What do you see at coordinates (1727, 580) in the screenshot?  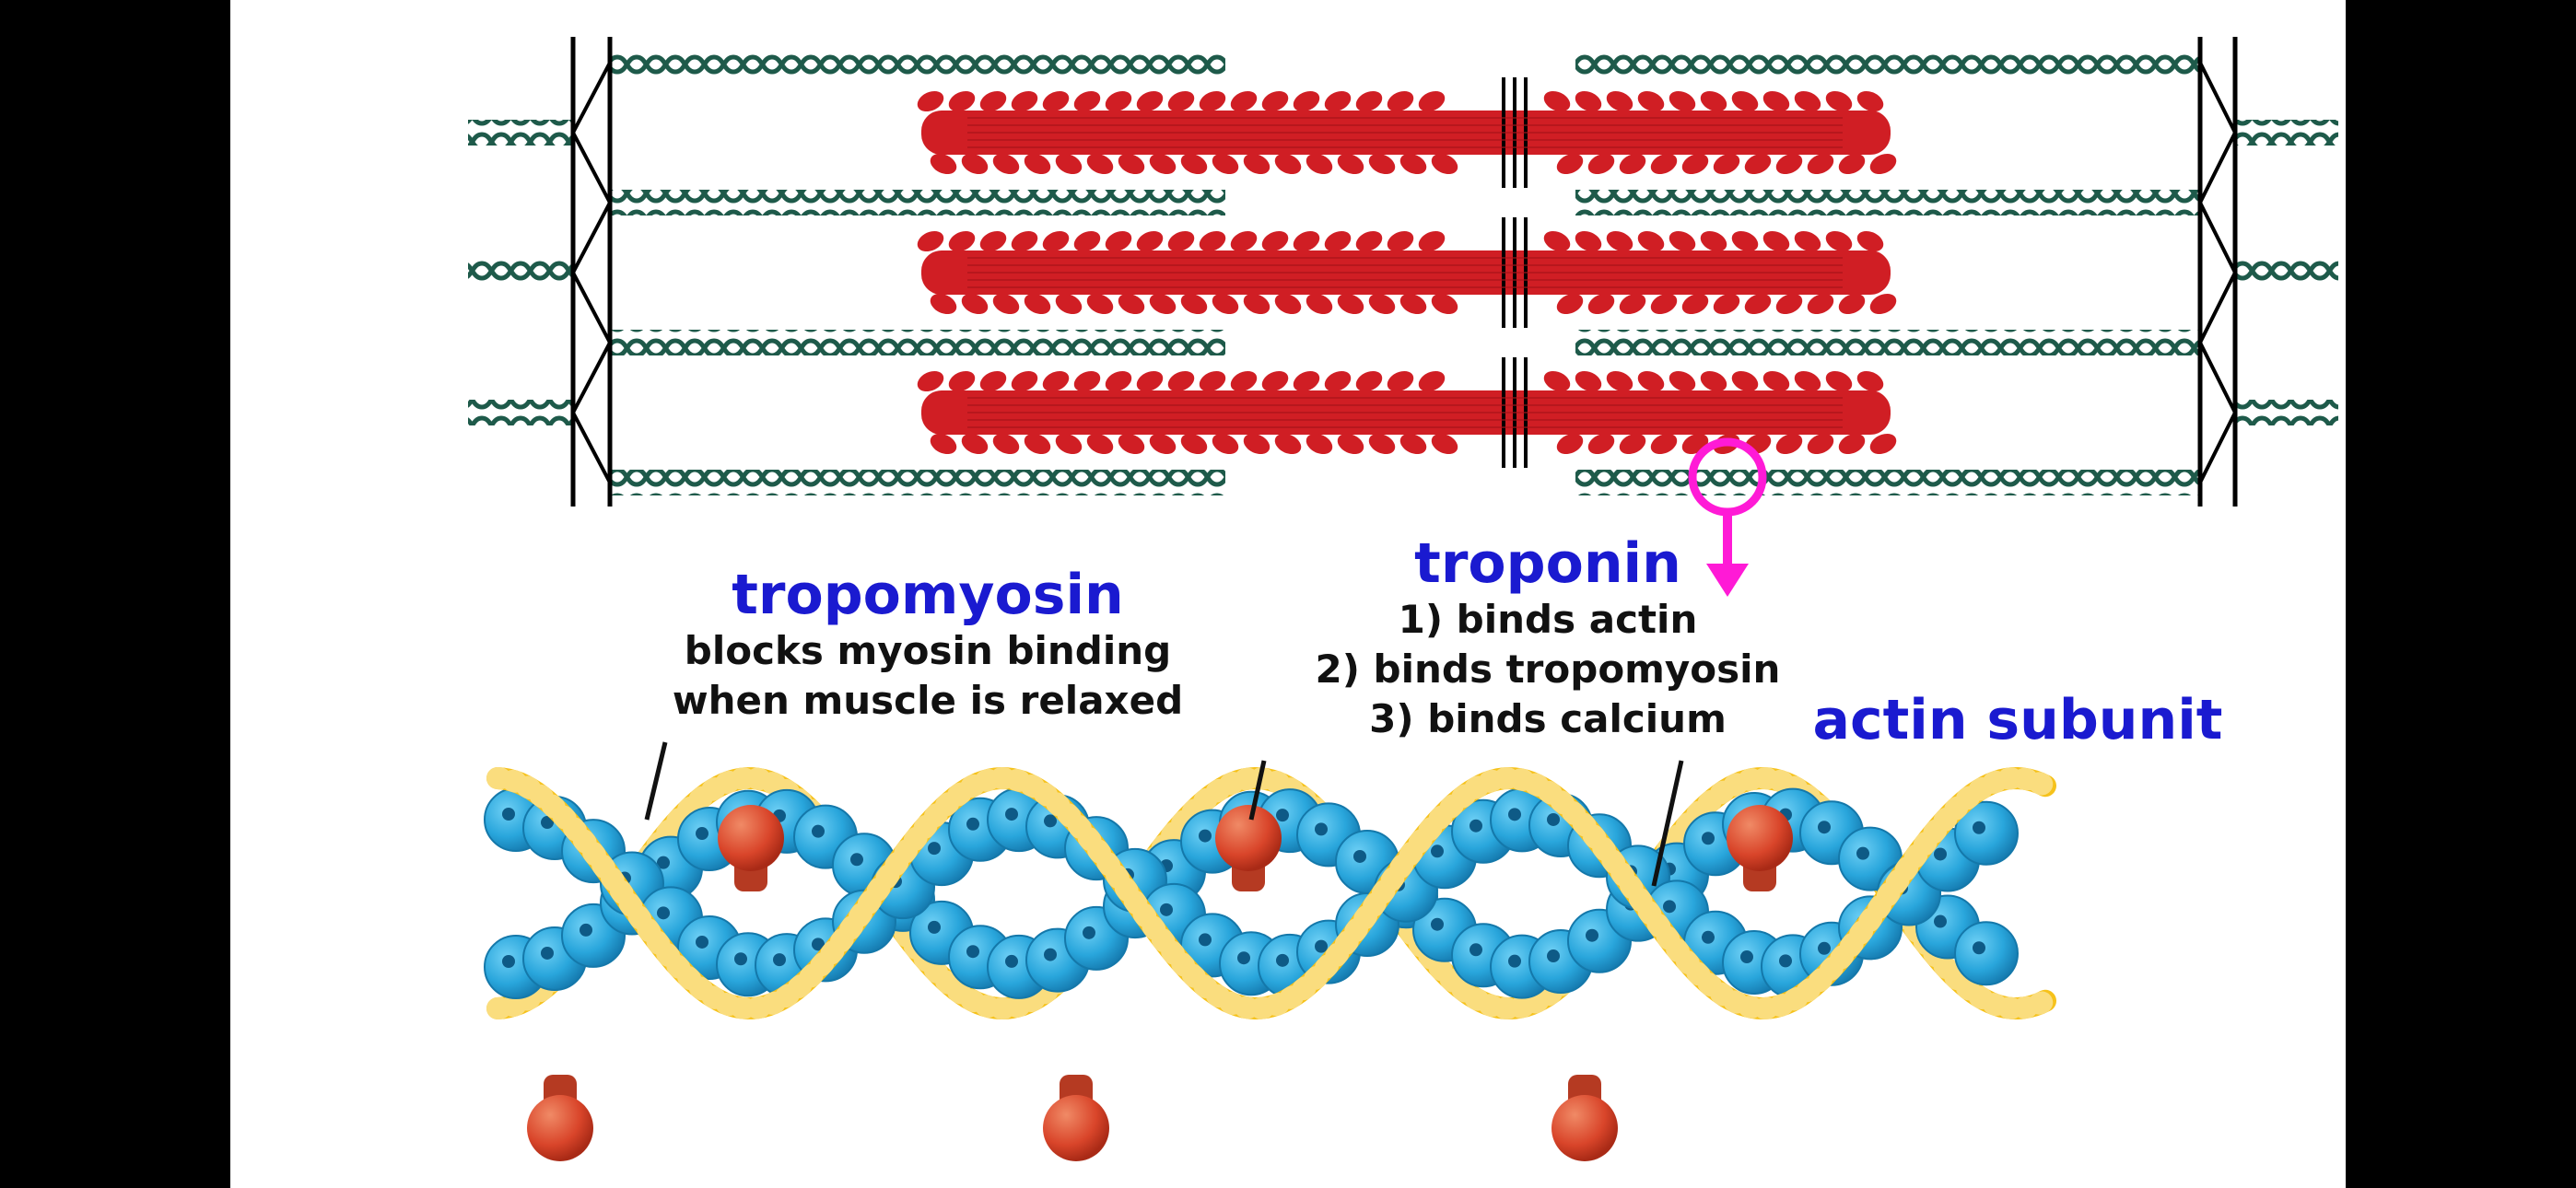 I see `magnifier-arrowhead` at bounding box center [1727, 580].